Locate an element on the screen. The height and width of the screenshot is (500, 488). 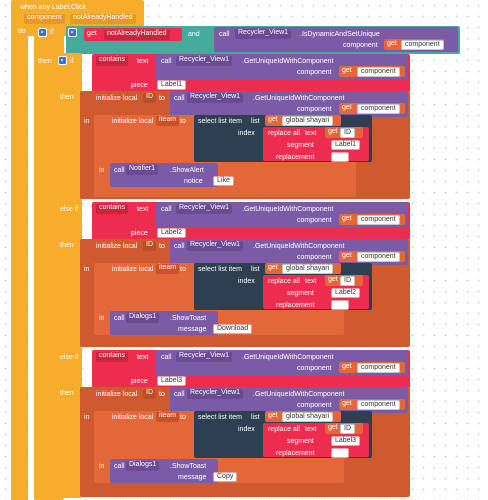
event-block-body-bar is located at coordinates (19, 265).